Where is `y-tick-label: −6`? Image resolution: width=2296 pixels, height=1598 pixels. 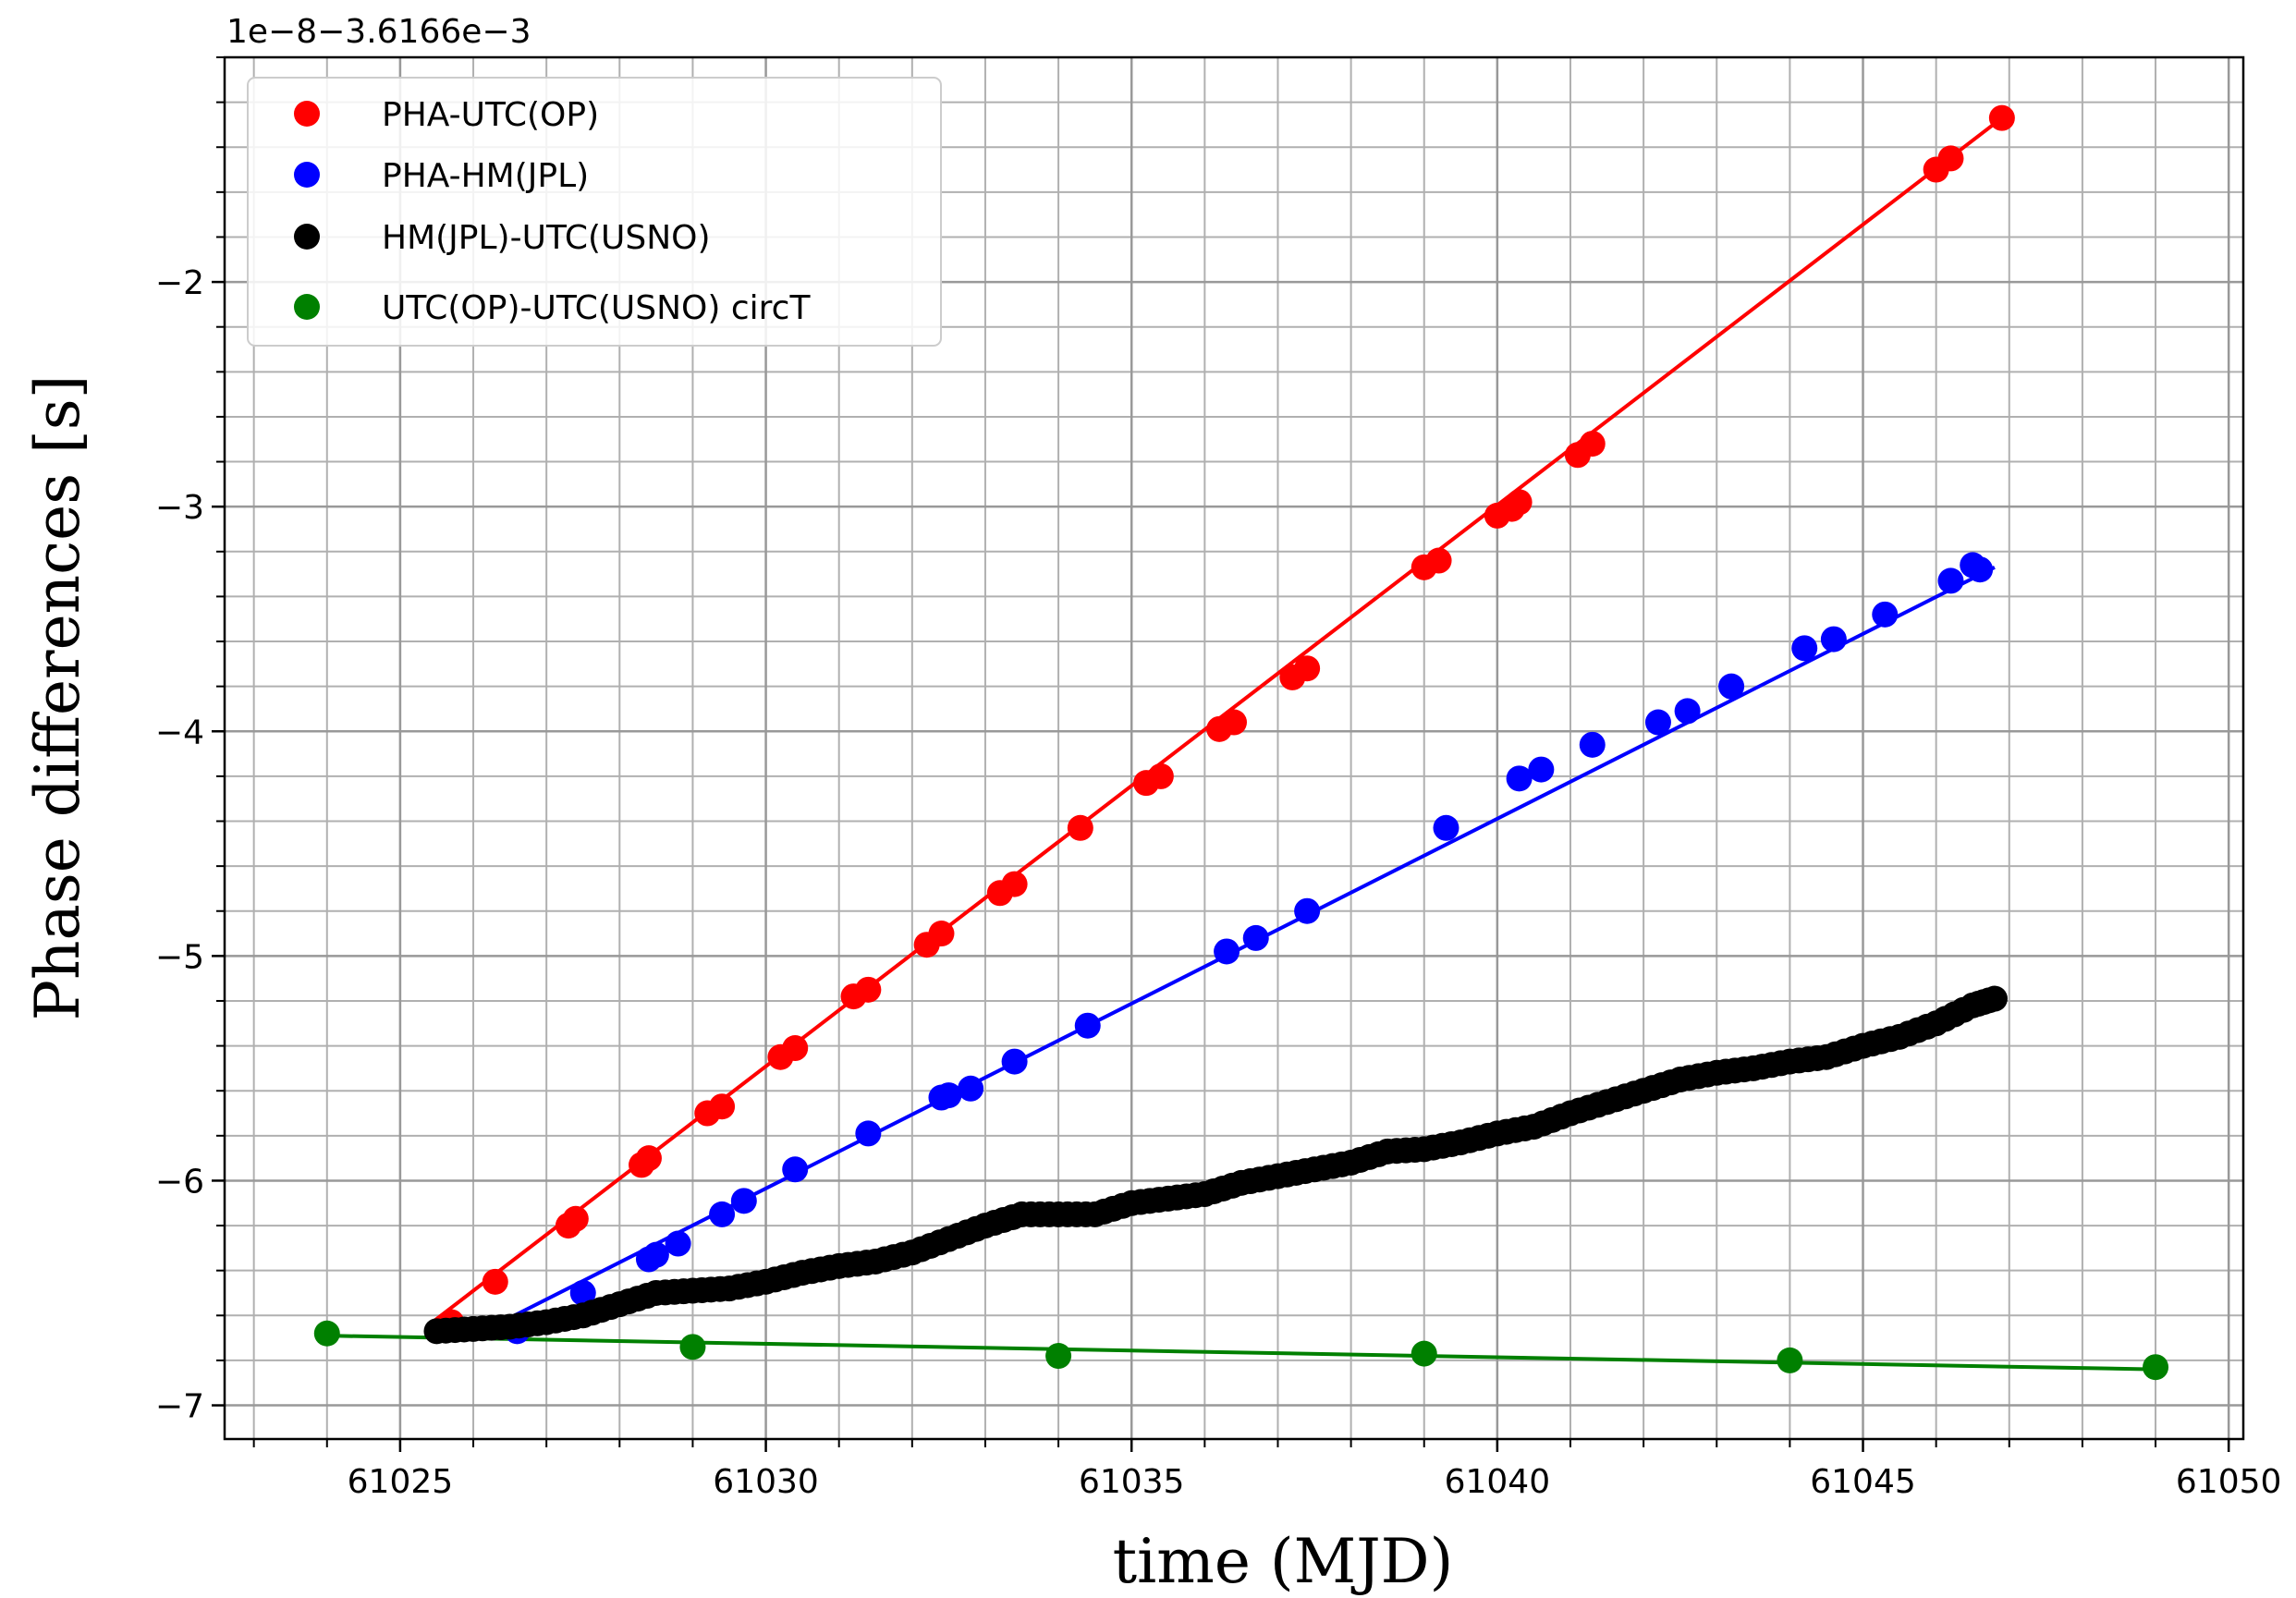 y-tick-label: −6 is located at coordinates (180, 1182).